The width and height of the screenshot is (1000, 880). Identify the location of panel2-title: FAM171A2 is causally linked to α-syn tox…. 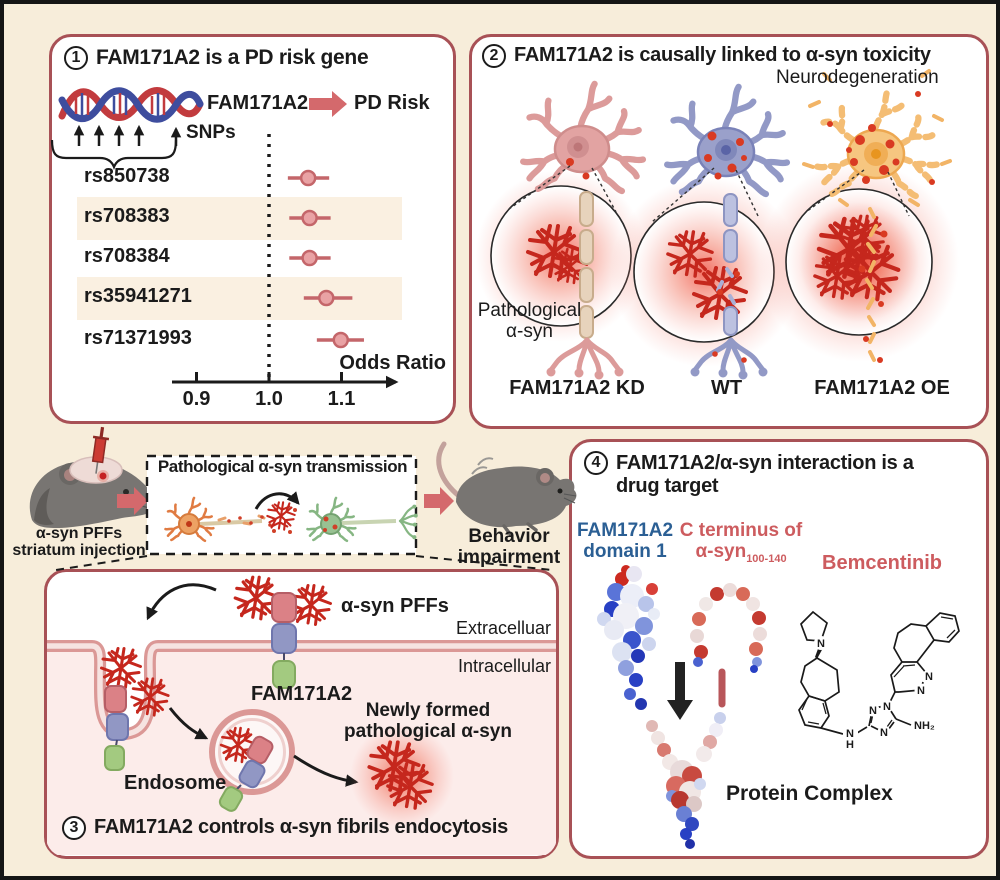
(722, 55).